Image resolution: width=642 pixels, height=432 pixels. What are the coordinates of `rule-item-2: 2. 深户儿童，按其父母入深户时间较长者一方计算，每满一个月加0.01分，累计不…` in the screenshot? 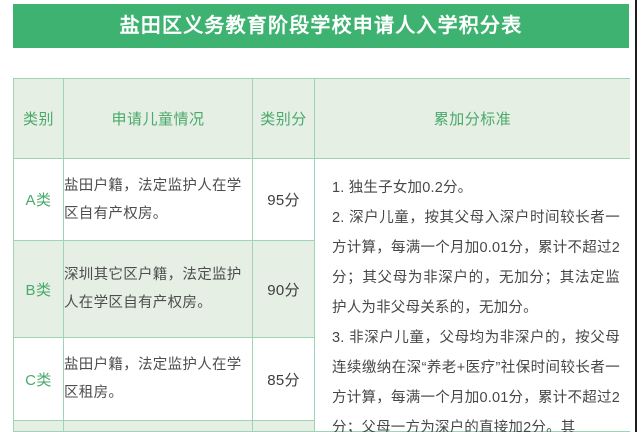 It's located at (476, 263).